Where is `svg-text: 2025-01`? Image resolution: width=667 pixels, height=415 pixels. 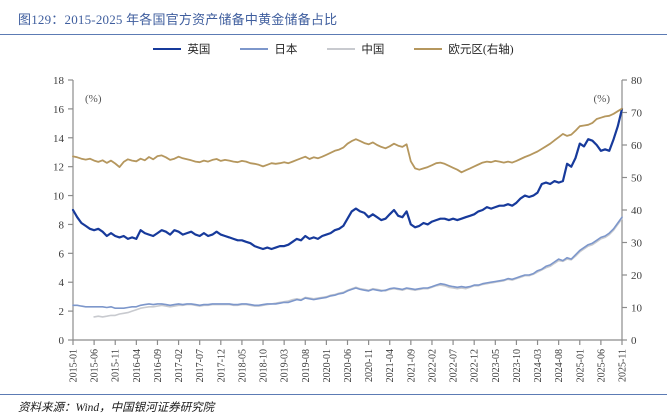
svg-text: 2025-01 is located at coordinates (580, 365).